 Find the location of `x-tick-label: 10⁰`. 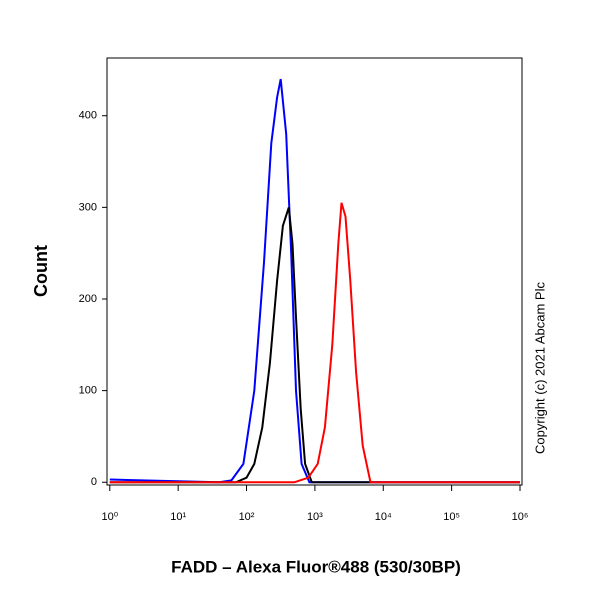

x-tick-label: 10⁰ is located at coordinates (109, 517).